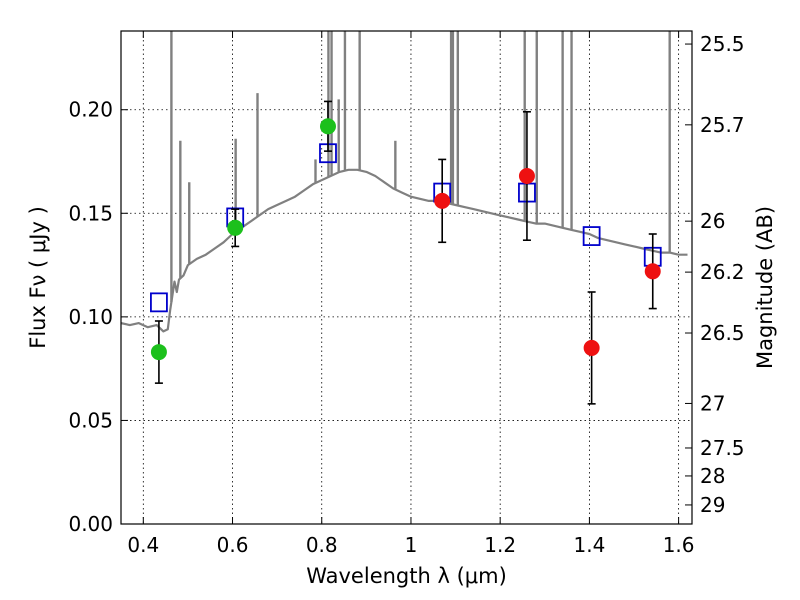 The width and height of the screenshot is (800, 600). What do you see at coordinates (90, 317) in the screenshot?
I see `y-tick-label: 0.10` at bounding box center [90, 317].